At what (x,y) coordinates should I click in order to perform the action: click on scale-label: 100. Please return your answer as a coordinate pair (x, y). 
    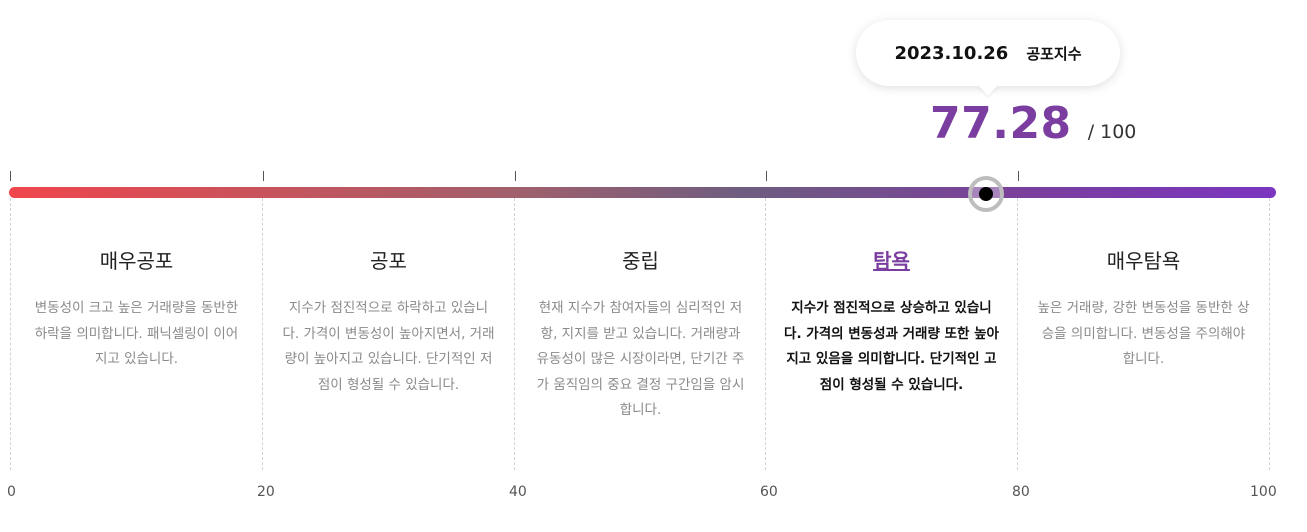
    Looking at the image, I should click on (1263, 492).